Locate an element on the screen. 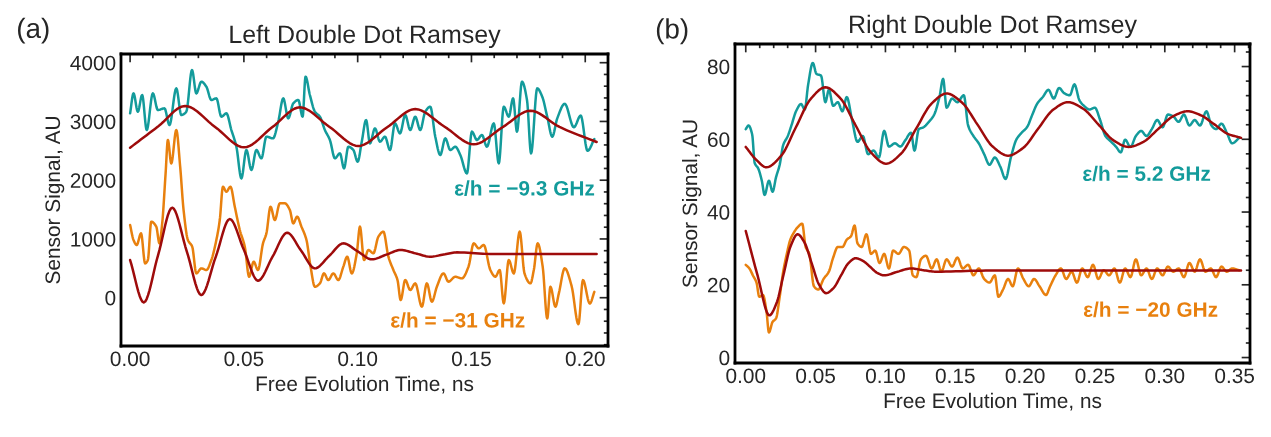  y-tick-label: 60 is located at coordinates (719, 140).